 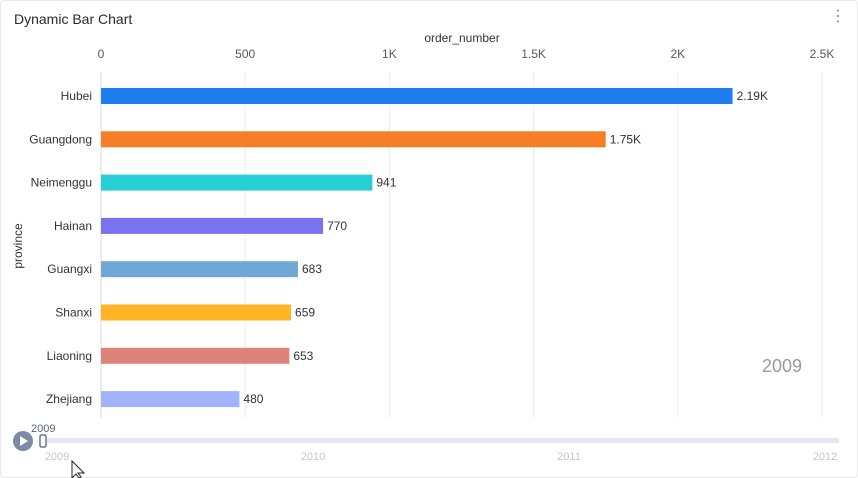 What do you see at coordinates (43, 441) in the screenshot?
I see `timeline-handle` at bounding box center [43, 441].